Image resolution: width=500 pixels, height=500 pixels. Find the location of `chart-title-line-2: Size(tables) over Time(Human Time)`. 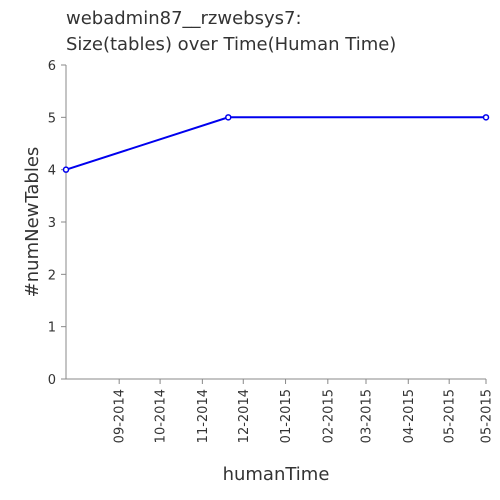

chart-title-line-2: Size(tables) over Time(Human Time) is located at coordinates (231, 44).